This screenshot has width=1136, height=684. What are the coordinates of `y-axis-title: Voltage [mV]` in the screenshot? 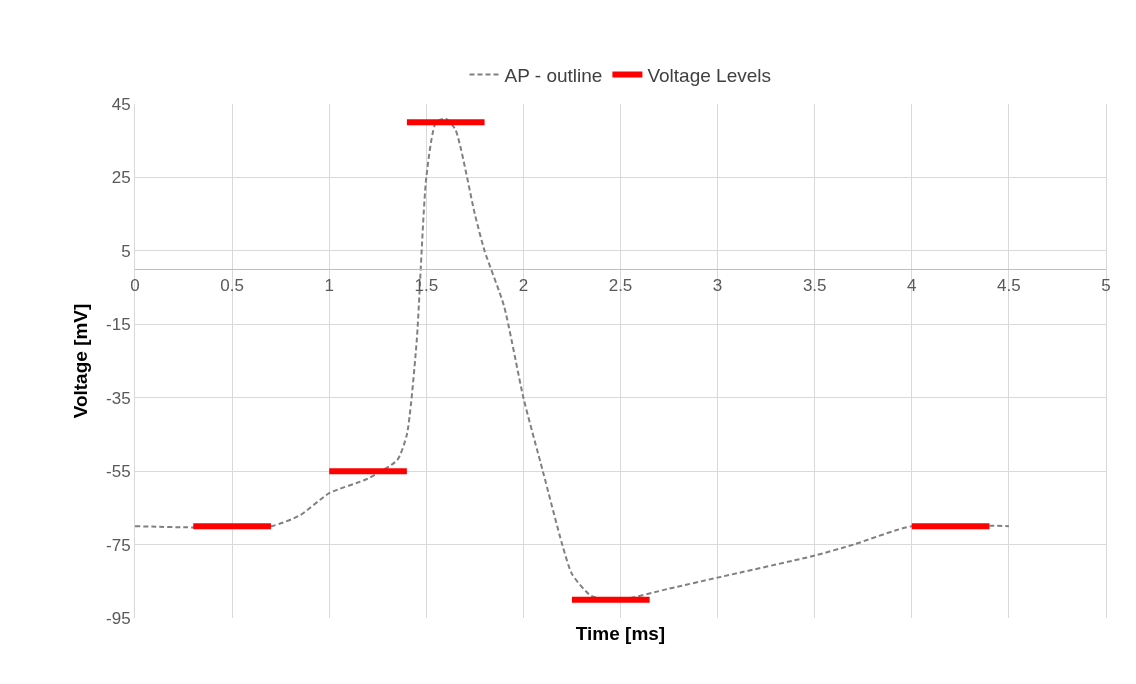 It's located at (80, 361).